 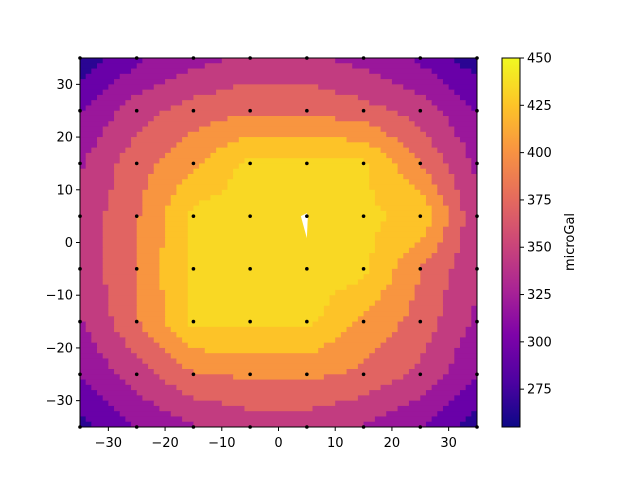 I want to click on x-axis: −30 −20 −10 0 10 20 30, so click(x=276, y=439).